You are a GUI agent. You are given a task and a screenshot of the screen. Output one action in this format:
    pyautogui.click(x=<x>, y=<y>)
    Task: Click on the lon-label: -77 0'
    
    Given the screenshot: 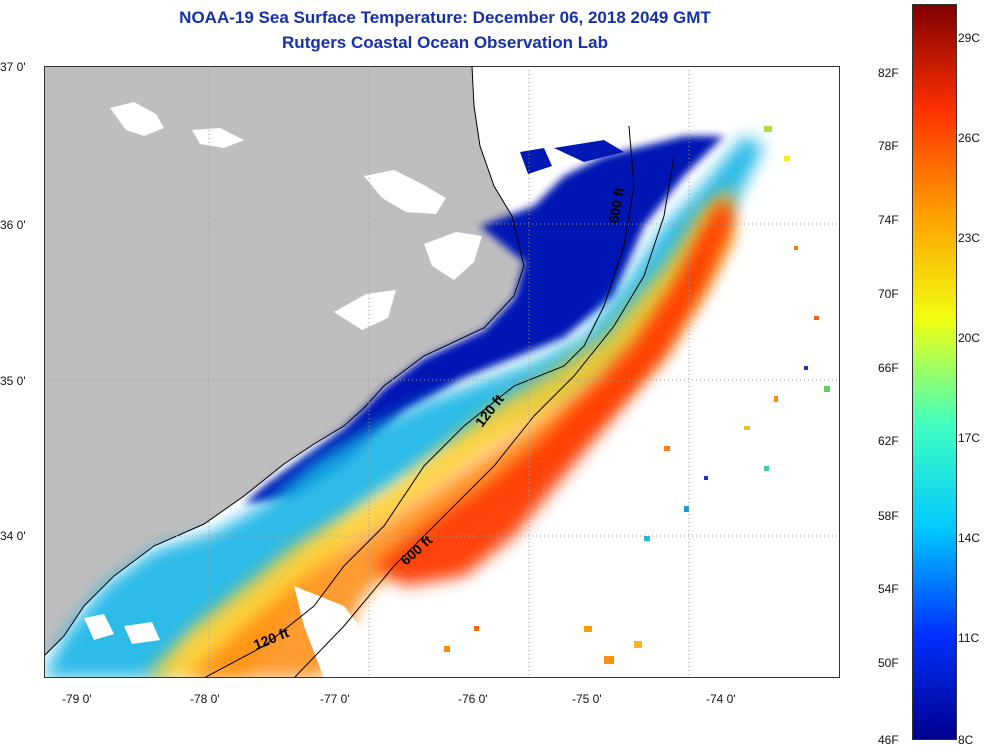 What is the action you would take?
    pyautogui.click(x=335, y=699)
    